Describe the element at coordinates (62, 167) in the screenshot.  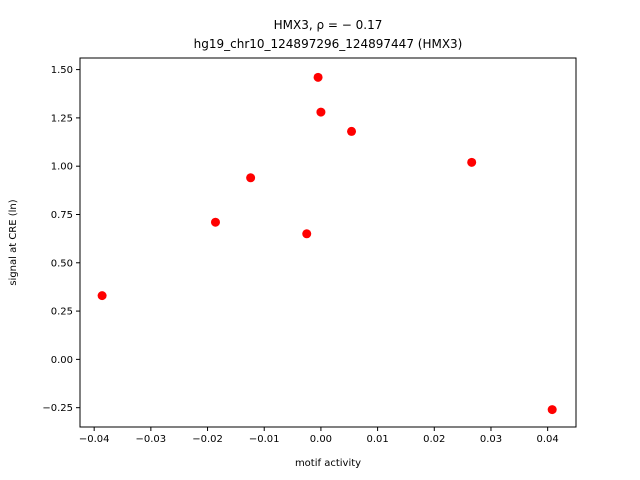
I see `y-tick-label: 1.00` at that location.